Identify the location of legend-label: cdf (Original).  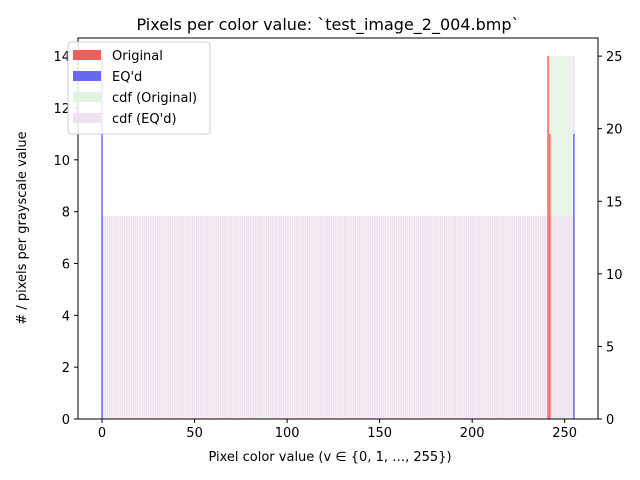
(154, 98).